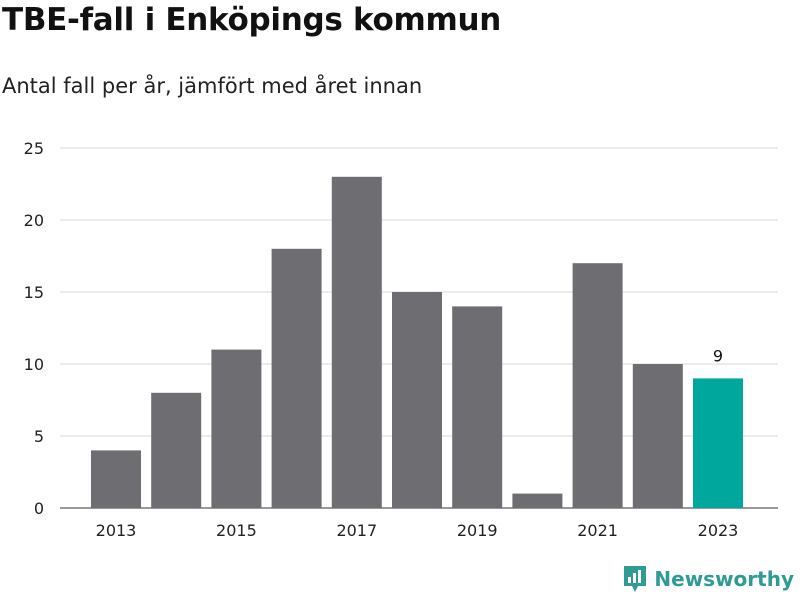 The image size is (800, 600). I want to click on brand-name: Newsworthy, so click(724, 579).